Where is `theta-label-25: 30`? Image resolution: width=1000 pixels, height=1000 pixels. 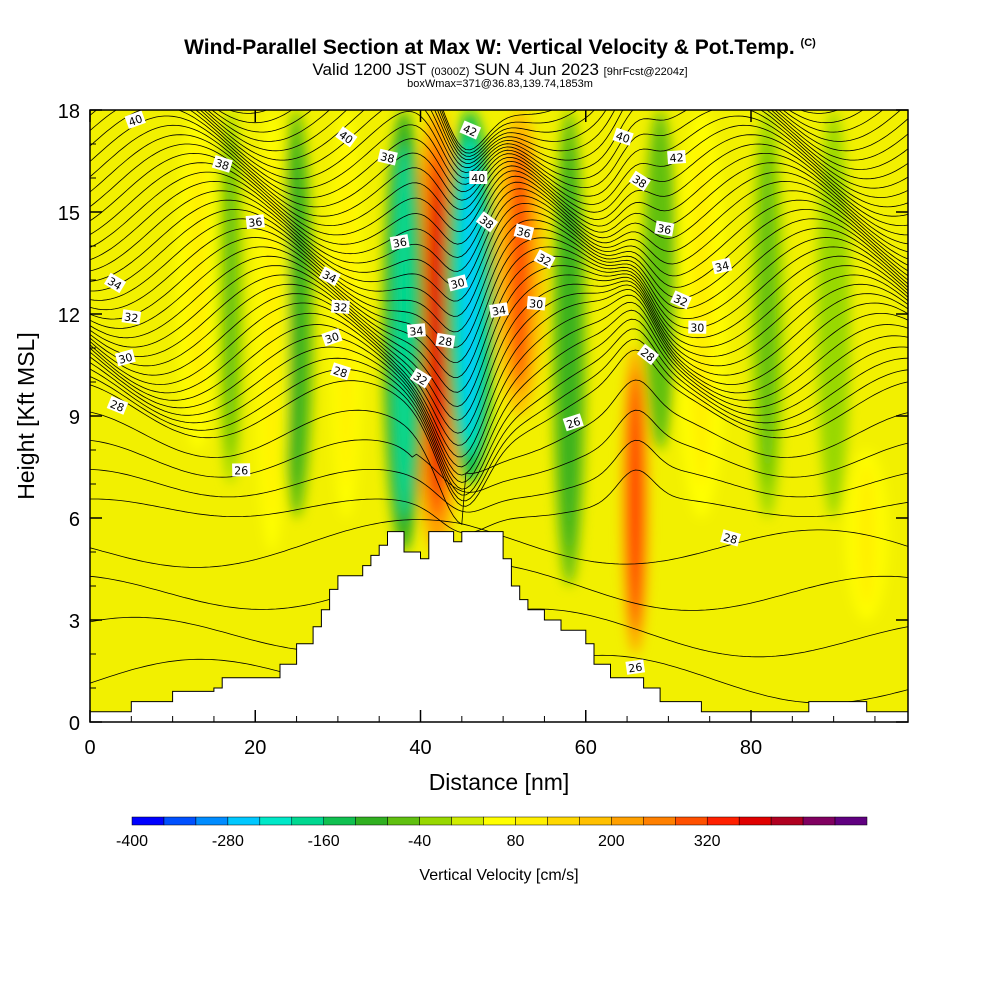 theta-label-25: 30 is located at coordinates (536, 303).